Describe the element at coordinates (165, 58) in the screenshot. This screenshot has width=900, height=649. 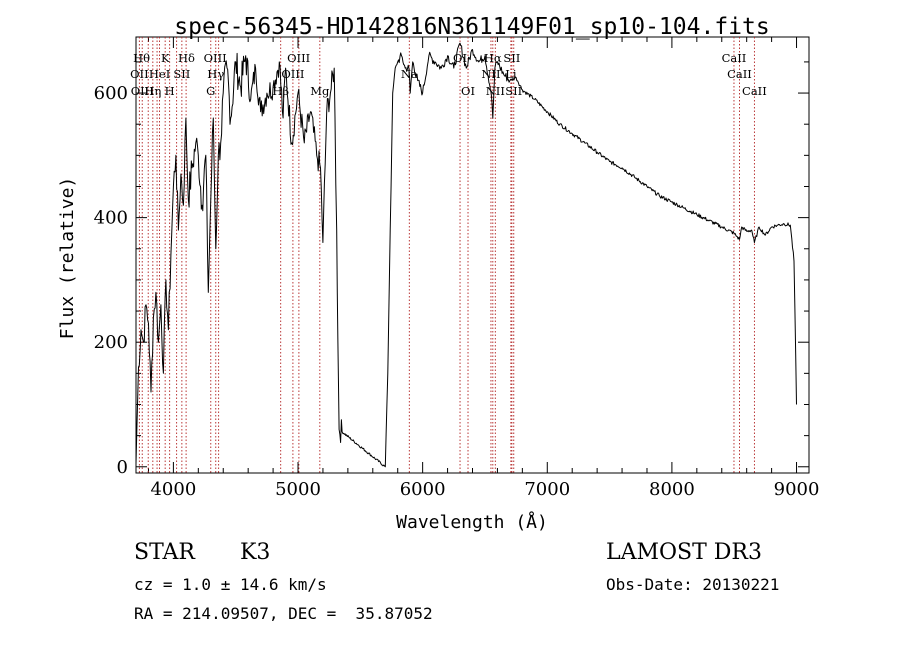
I see `spectral-line-label: K` at that location.